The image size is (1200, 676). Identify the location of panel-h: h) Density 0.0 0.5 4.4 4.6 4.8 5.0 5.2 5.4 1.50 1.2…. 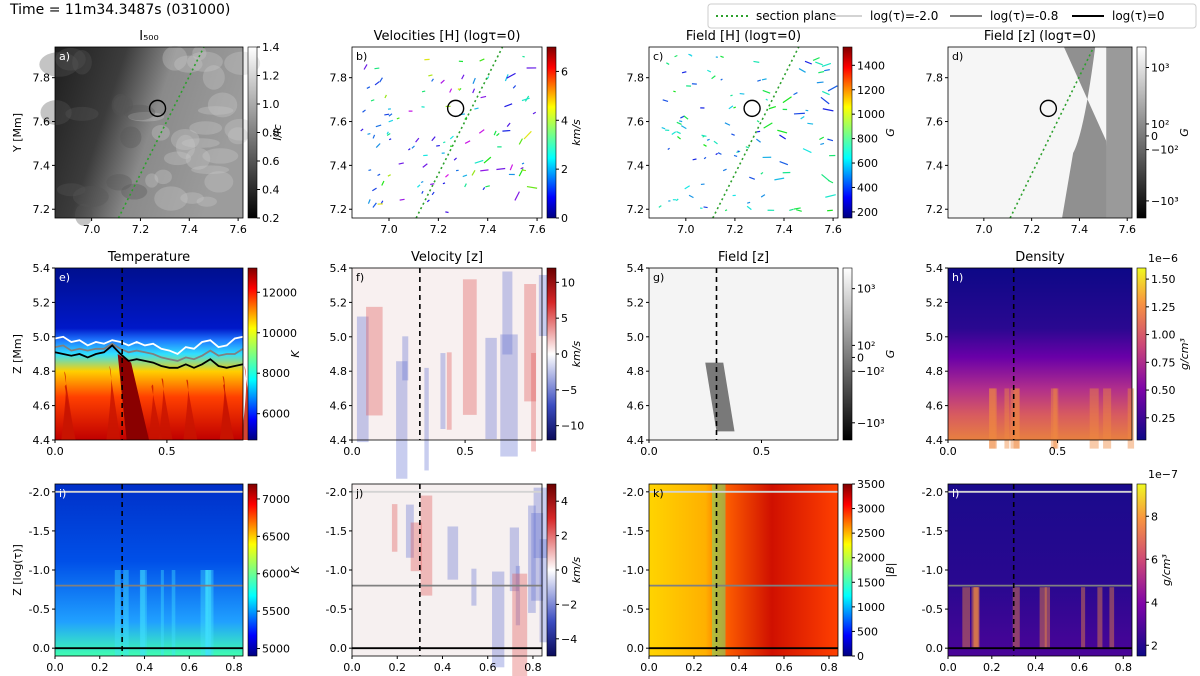
(1059, 354).